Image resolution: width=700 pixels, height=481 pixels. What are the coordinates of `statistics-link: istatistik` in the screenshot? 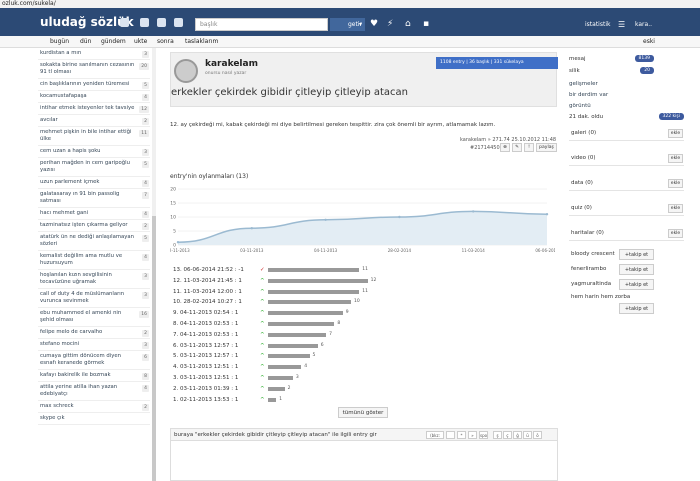 It's located at (598, 24).